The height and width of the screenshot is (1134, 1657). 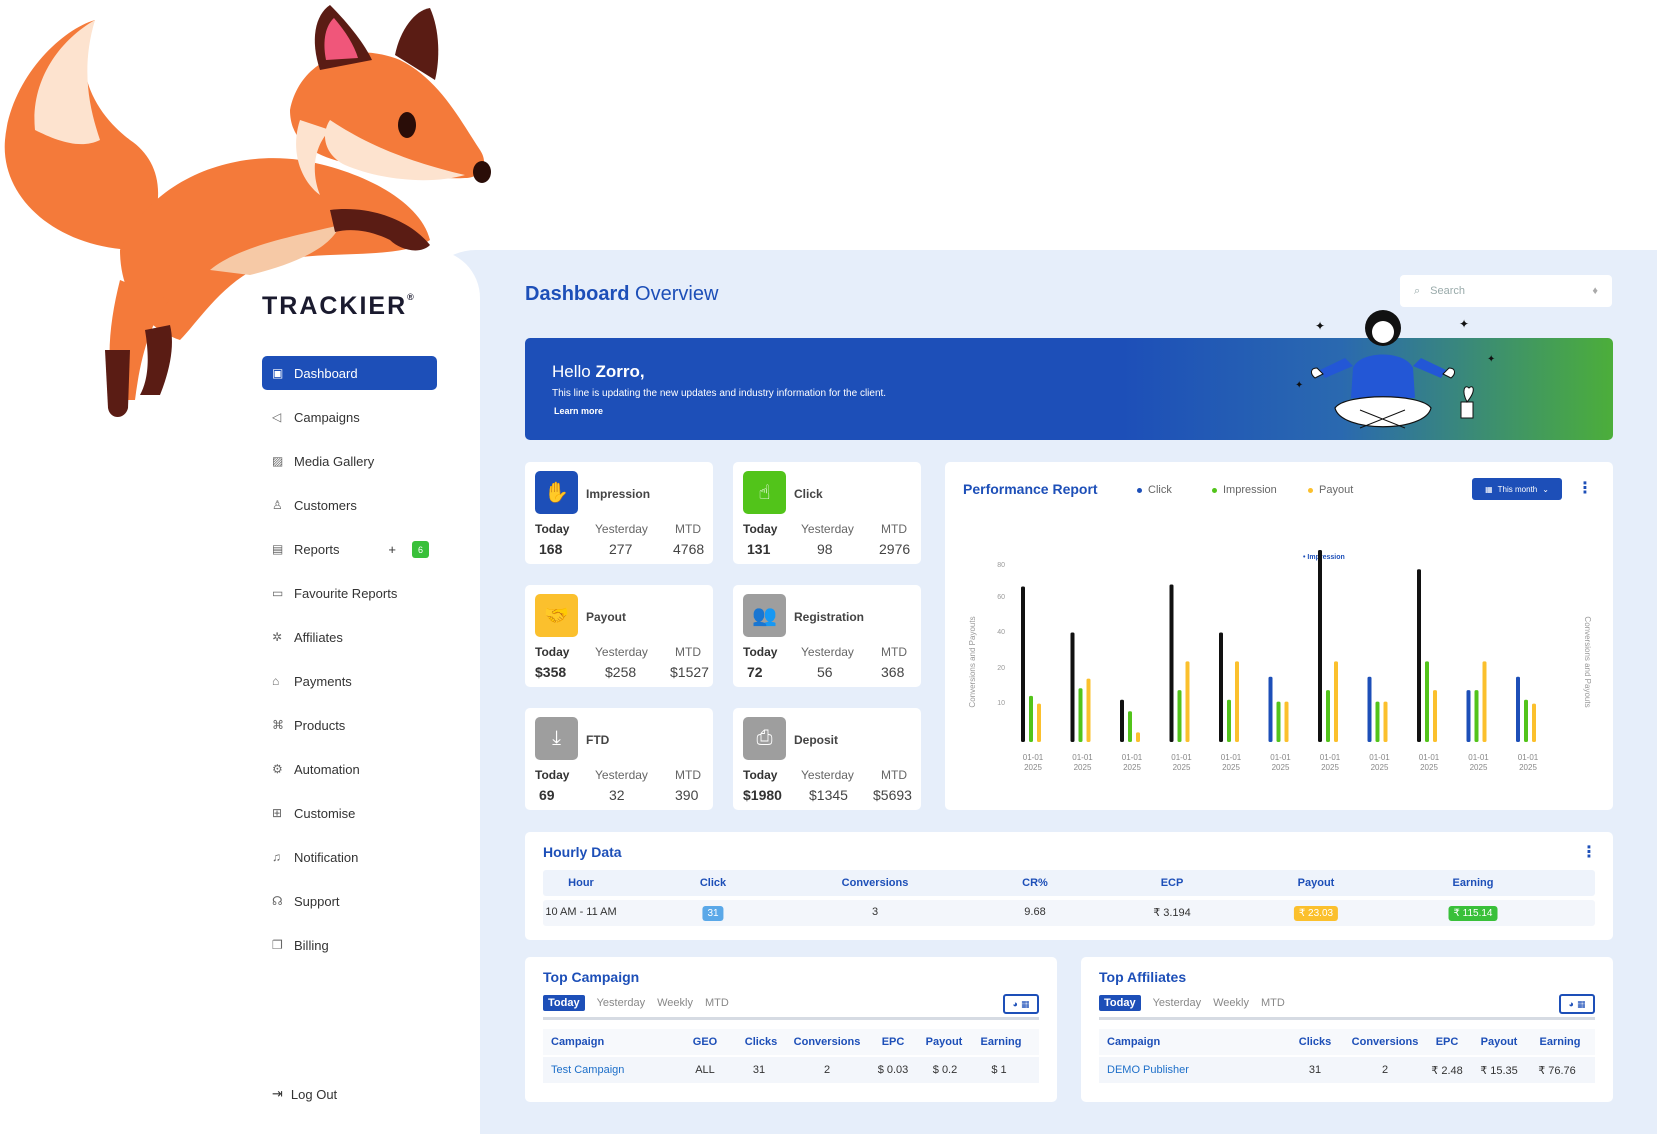 I want to click on conversions-cell: 3, so click(x=875, y=912).